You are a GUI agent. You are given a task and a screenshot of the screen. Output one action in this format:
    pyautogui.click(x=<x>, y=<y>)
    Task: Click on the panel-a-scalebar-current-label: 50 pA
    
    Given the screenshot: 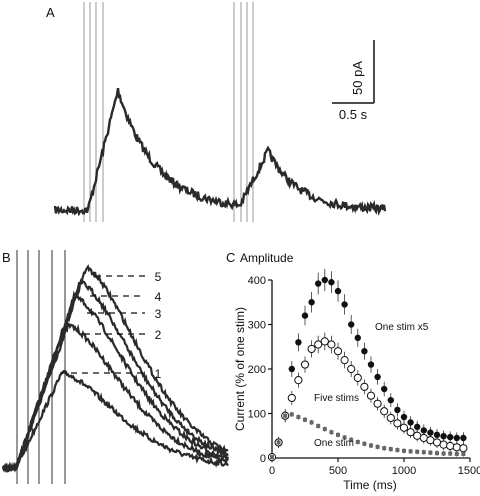 What is the action you would take?
    pyautogui.click(x=357, y=78)
    